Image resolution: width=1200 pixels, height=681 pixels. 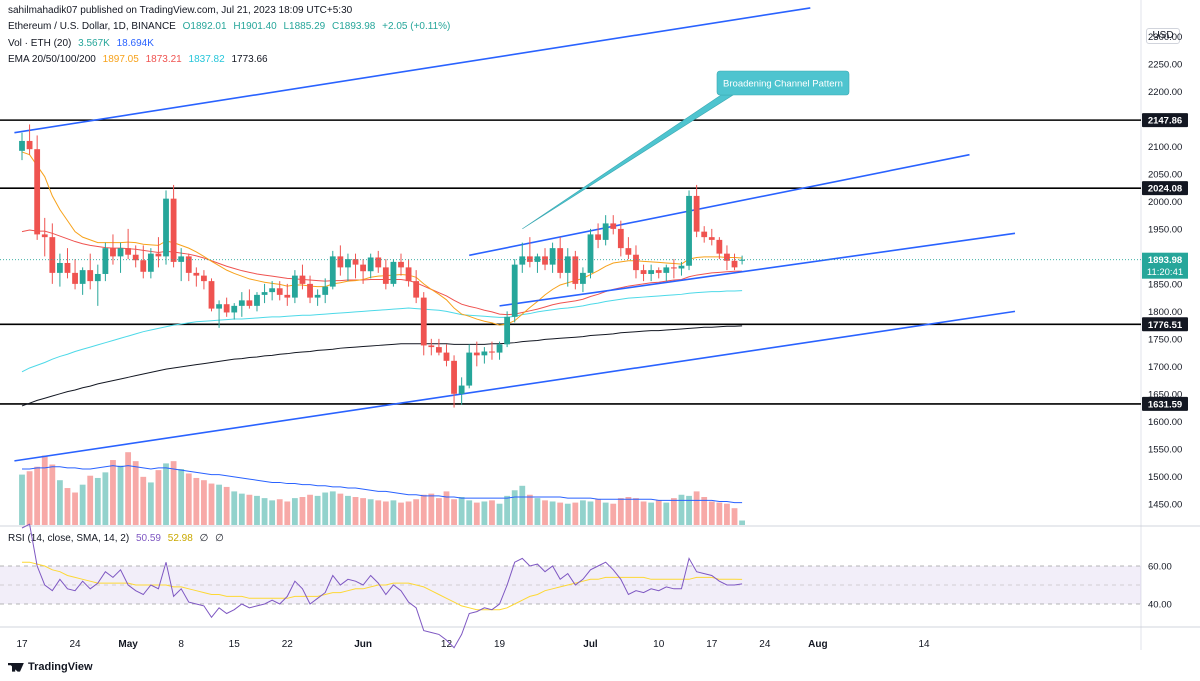 What do you see at coordinates (181, 644) in the screenshot?
I see `x-tick-label: 8` at bounding box center [181, 644].